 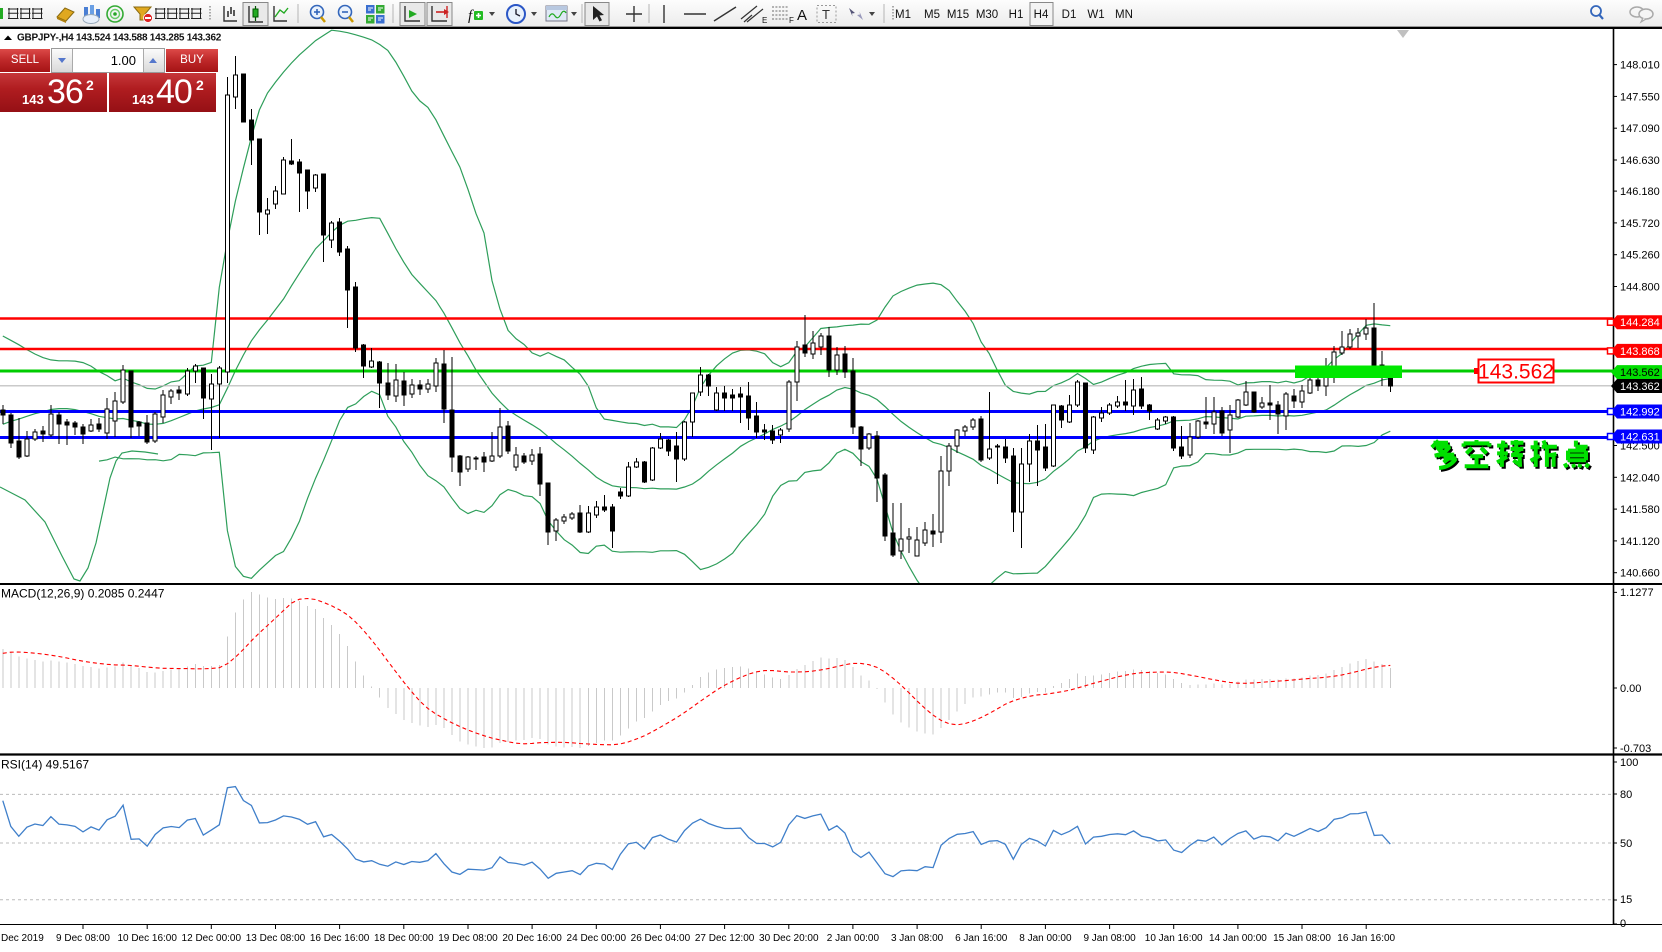 What do you see at coordinates (1626, 844) in the screenshot?
I see `svg-text: 50` at bounding box center [1626, 844].